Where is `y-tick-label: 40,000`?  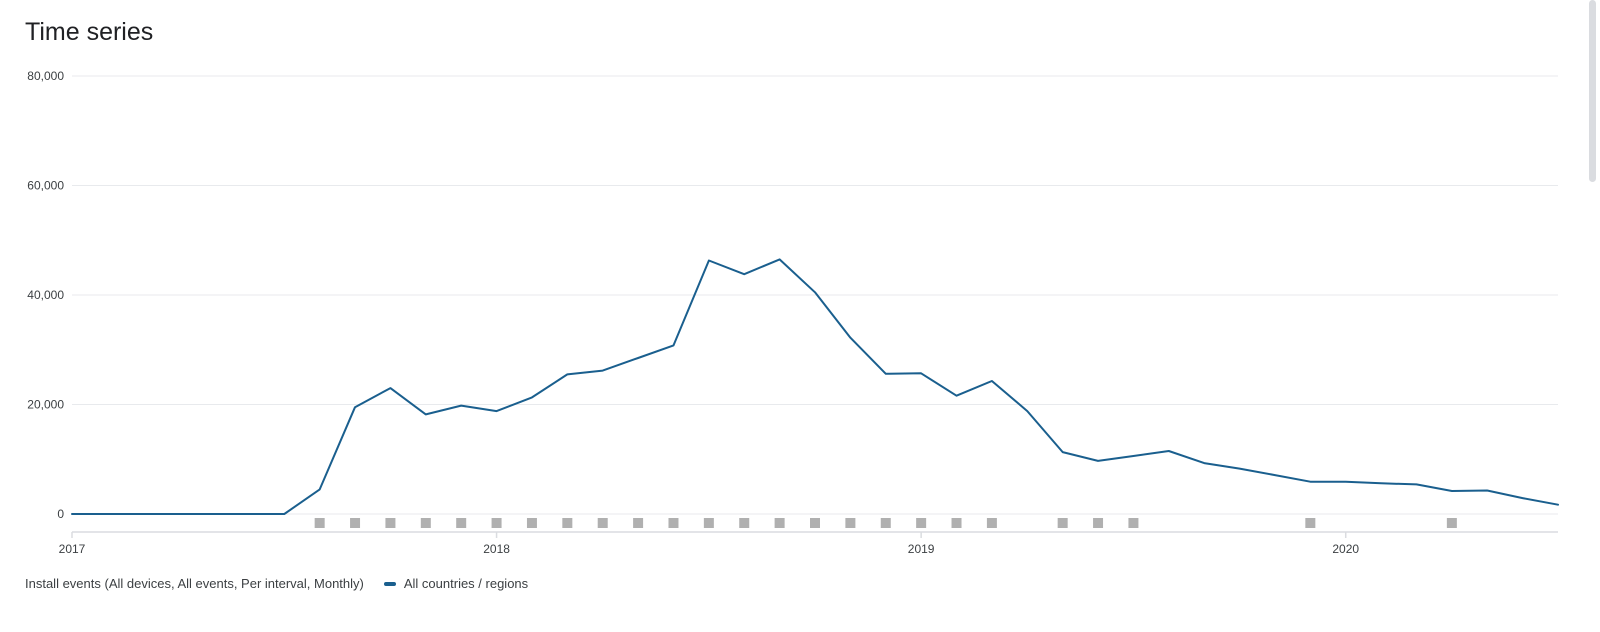
y-tick-label: 40,000 is located at coordinates (45, 295).